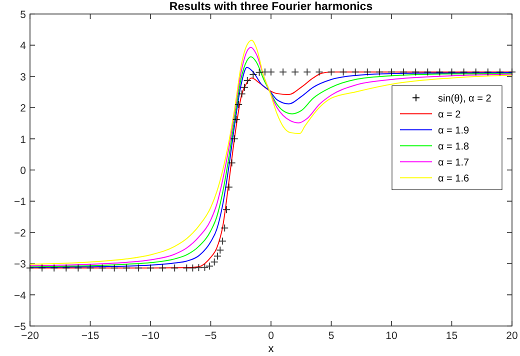 This screenshot has width=520, height=356. Describe the element at coordinates (454, 178) in the screenshot. I see `legend-label: α = 1.6` at that location.